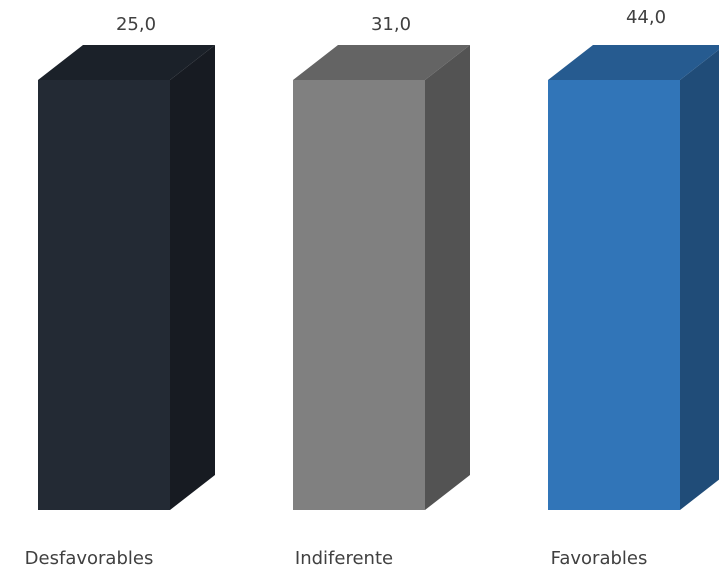  Describe the element at coordinates (126, 62) in the screenshot. I see `bar-desfavorables-top` at that location.